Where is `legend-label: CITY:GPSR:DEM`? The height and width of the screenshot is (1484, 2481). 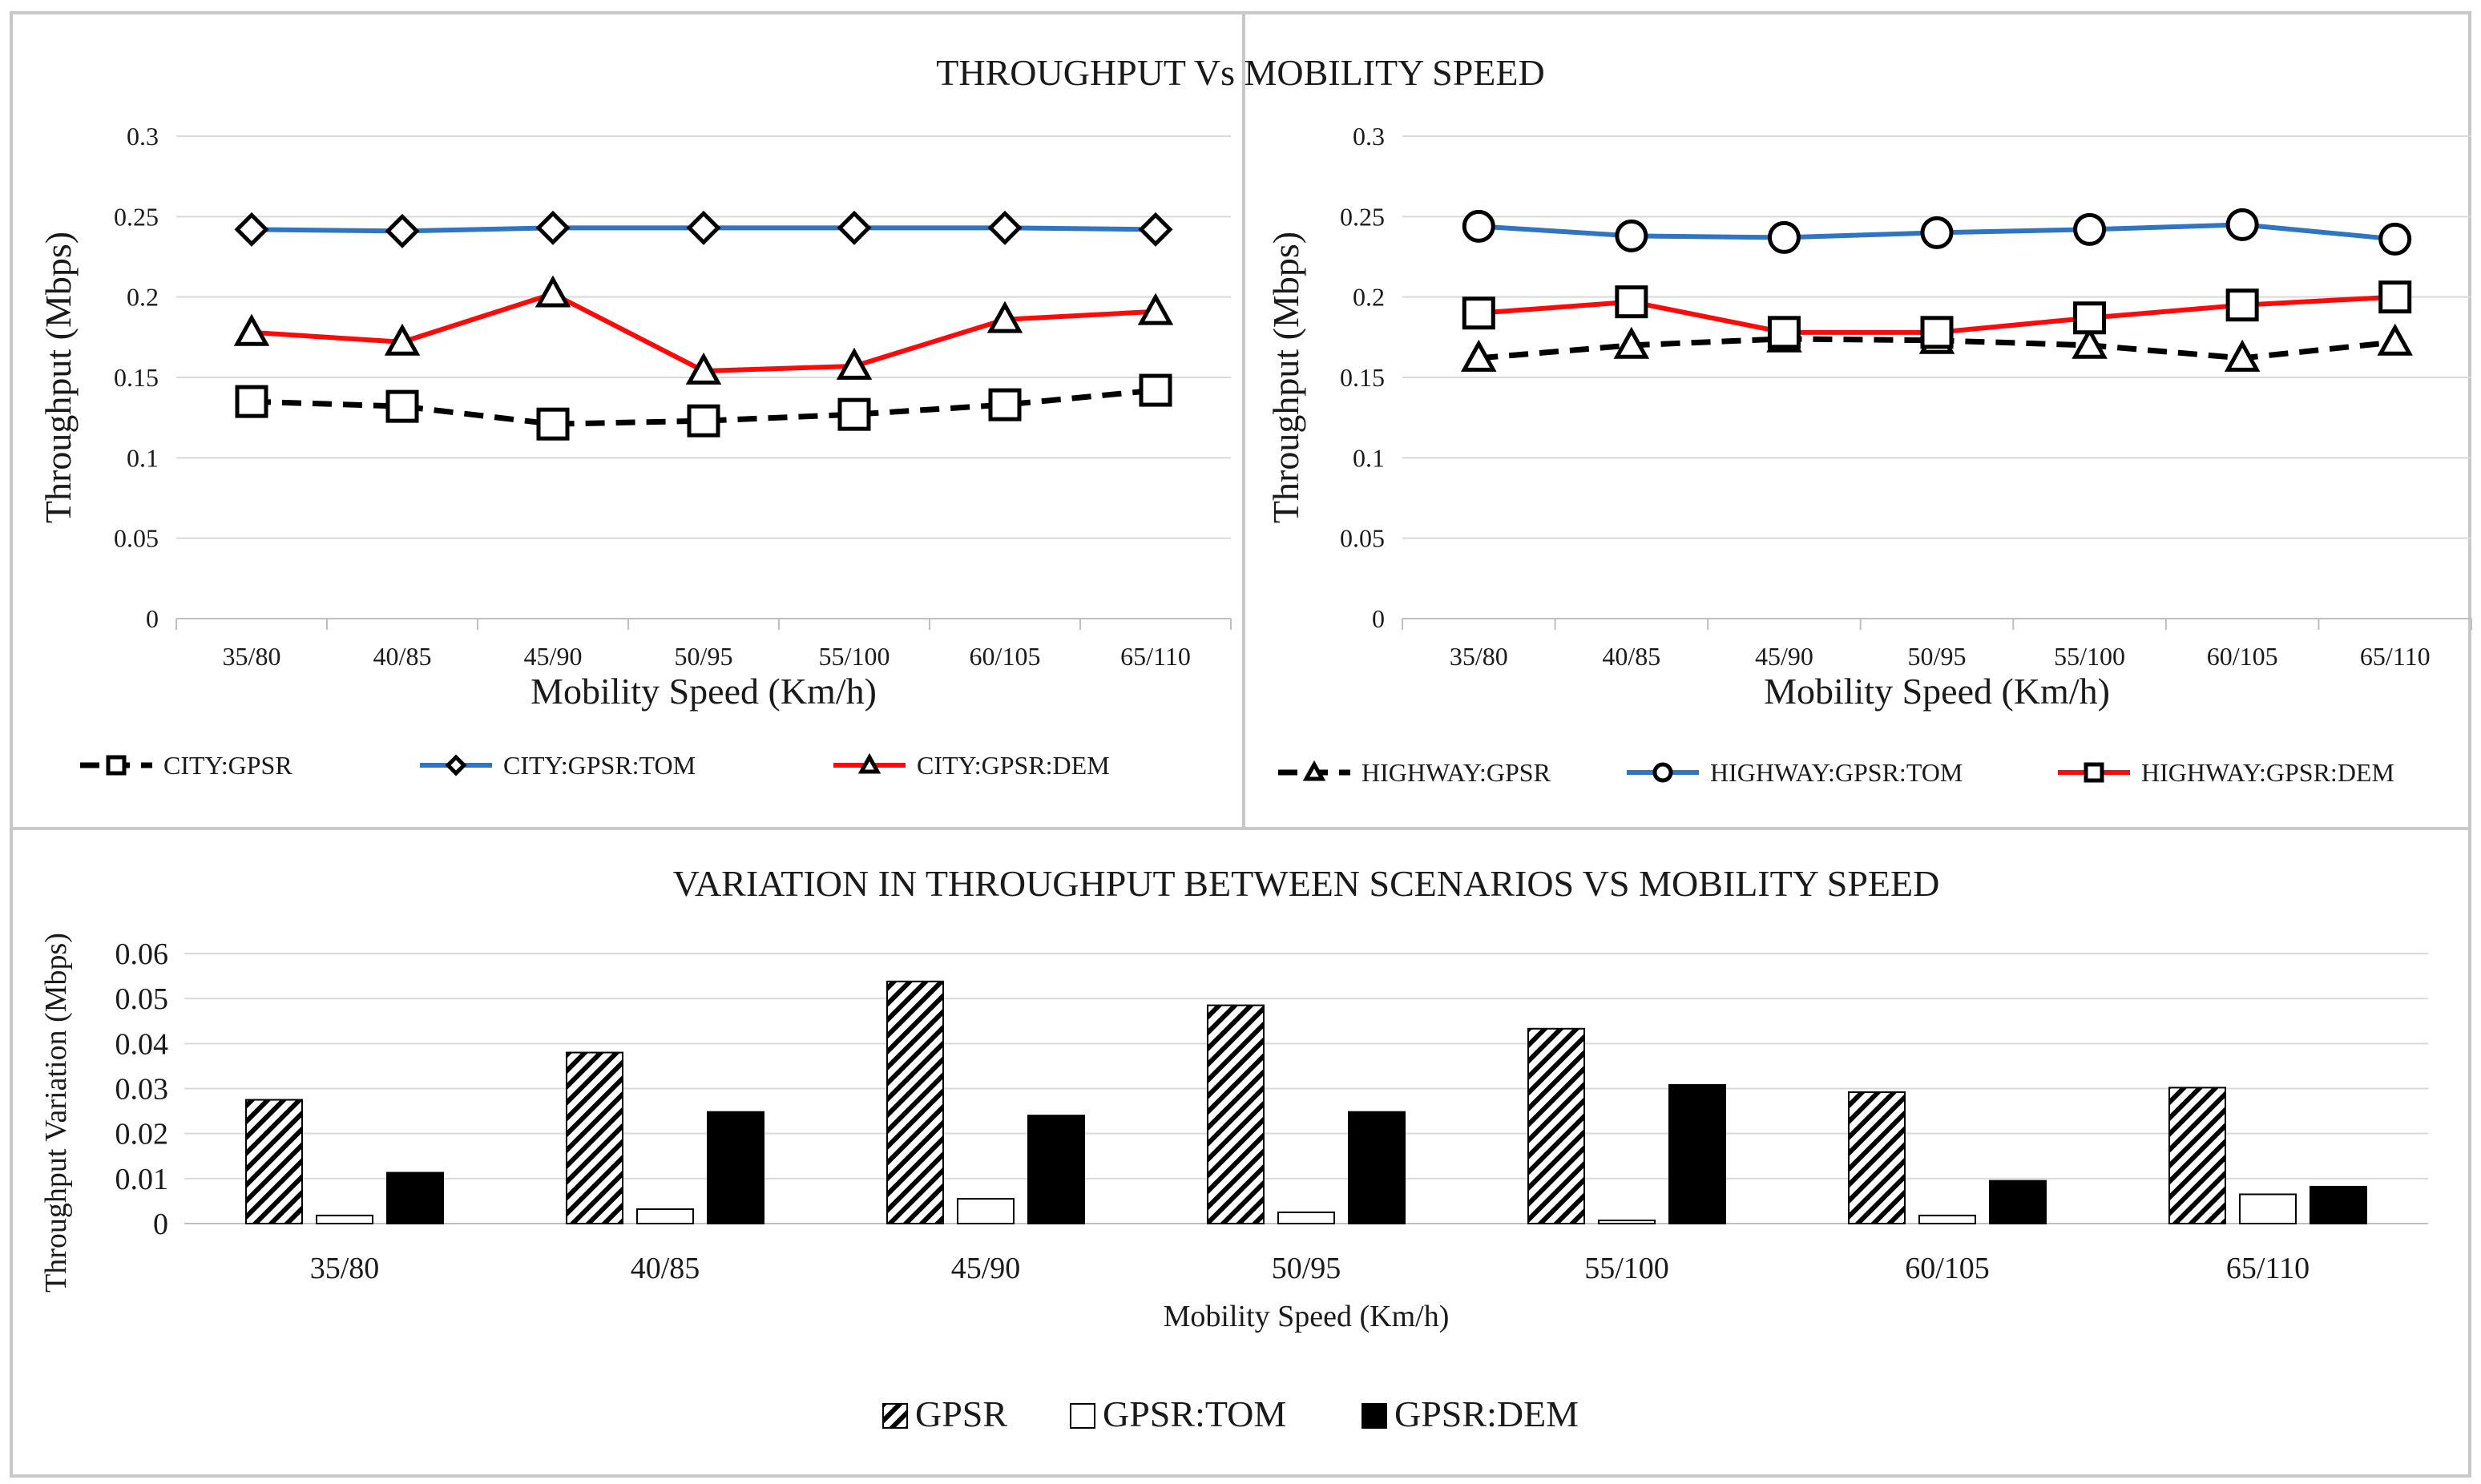 legend-label: CITY:GPSR:DEM is located at coordinates (1013, 766).